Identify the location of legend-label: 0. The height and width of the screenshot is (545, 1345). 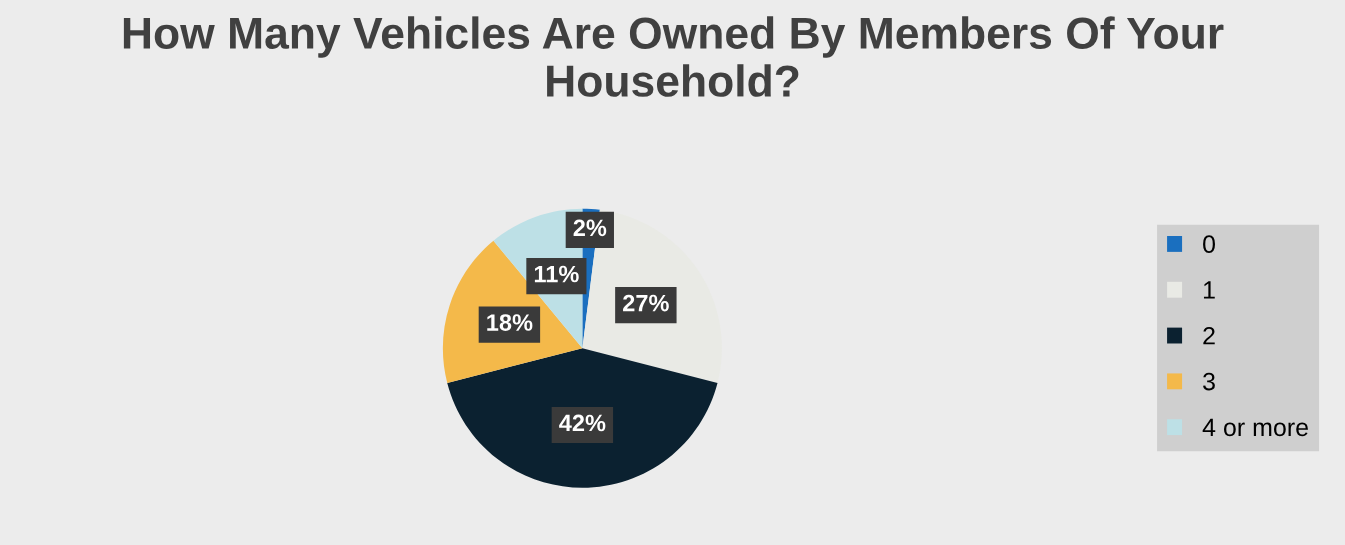
(1209, 244).